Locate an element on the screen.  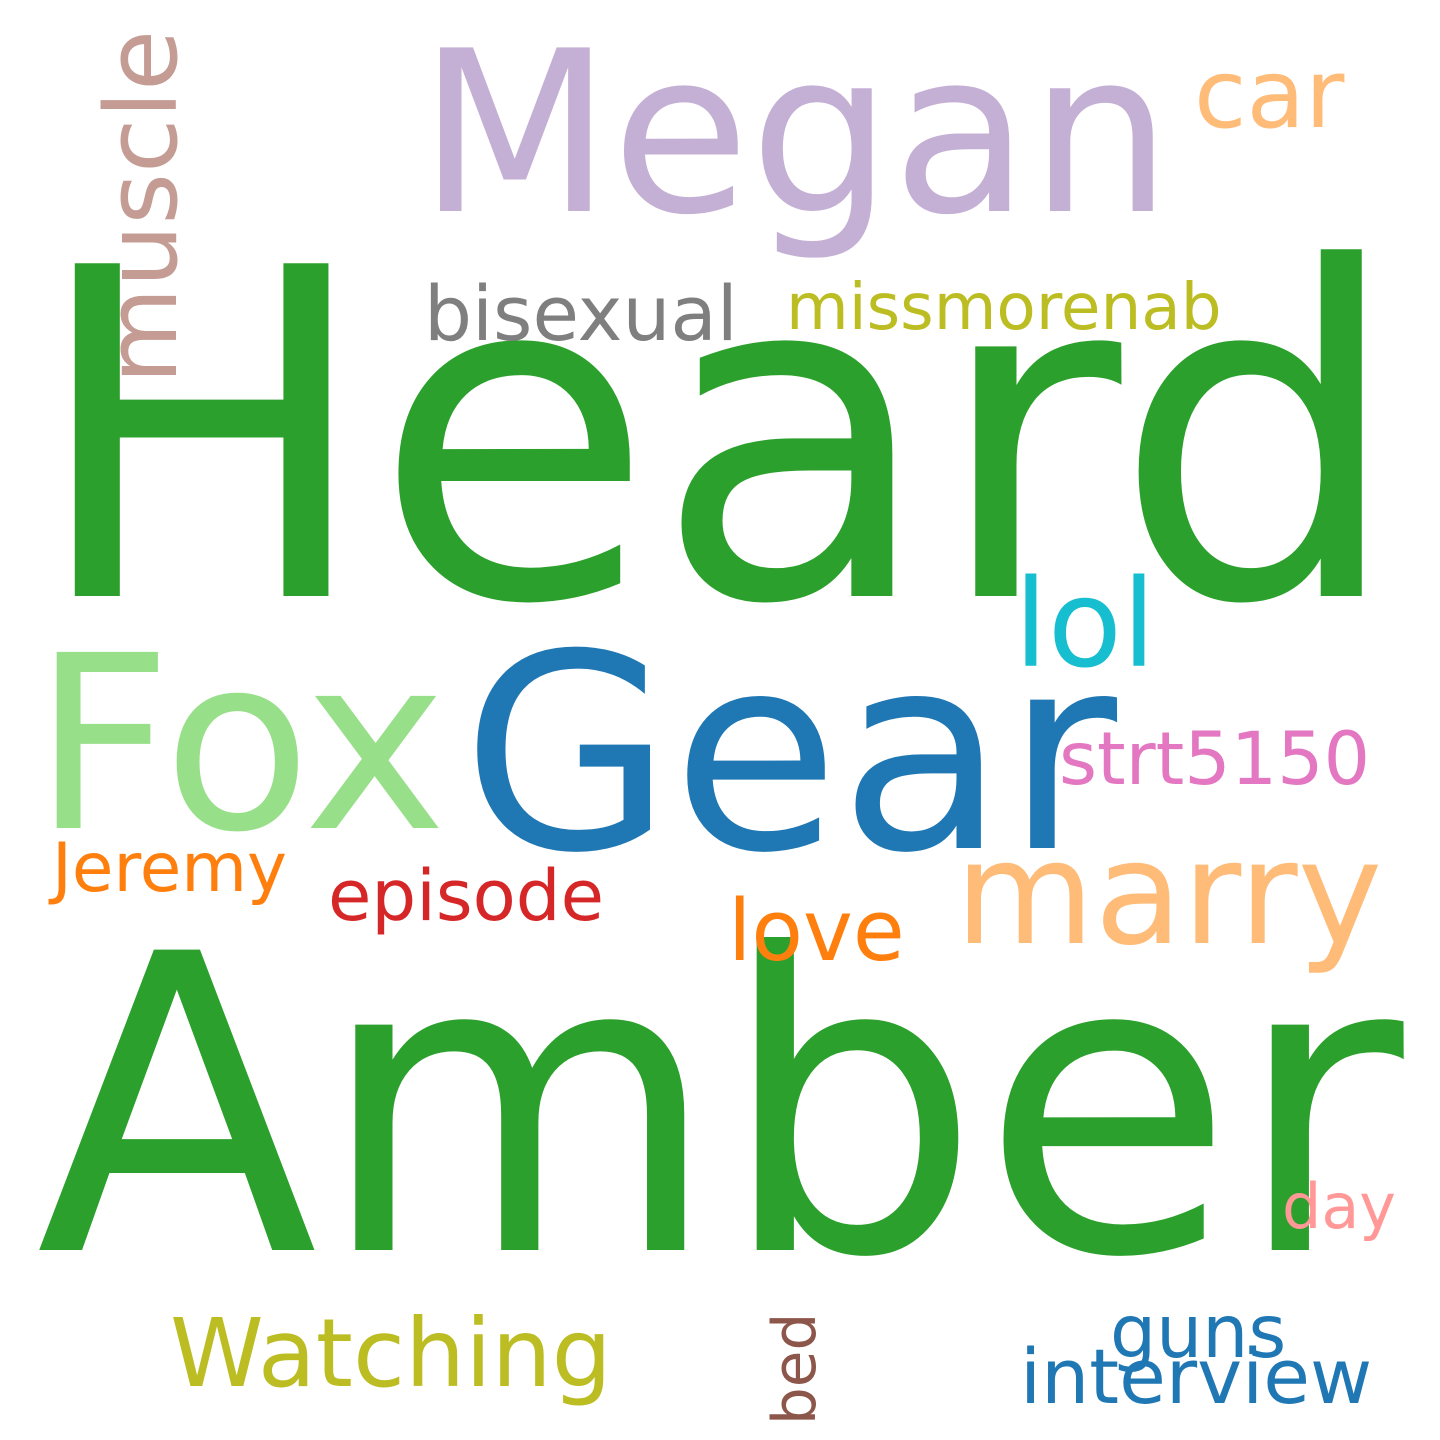
word-lol: lol is located at coordinates (1085, 624).